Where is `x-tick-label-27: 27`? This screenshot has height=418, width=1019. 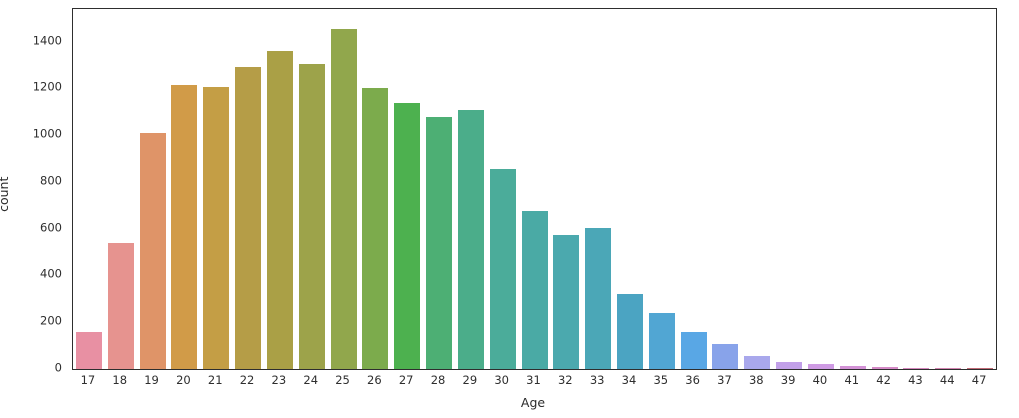
x-tick-label-27: 27 is located at coordinates (406, 380).